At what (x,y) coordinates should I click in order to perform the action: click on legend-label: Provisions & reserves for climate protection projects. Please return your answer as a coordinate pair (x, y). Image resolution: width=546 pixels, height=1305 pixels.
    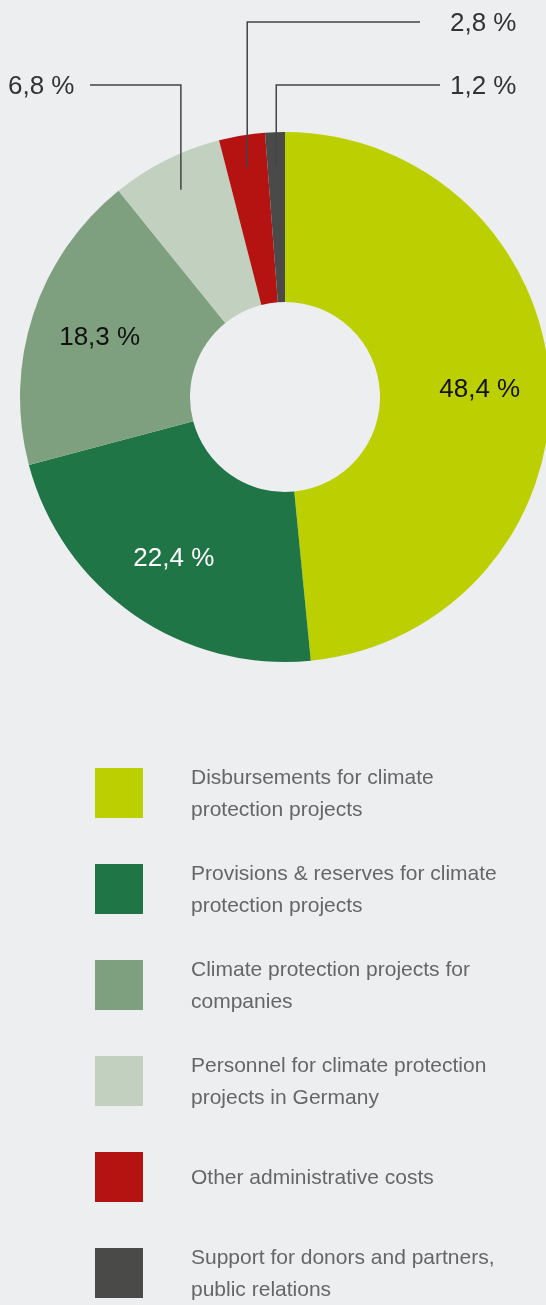
    Looking at the image, I should click on (344, 888).